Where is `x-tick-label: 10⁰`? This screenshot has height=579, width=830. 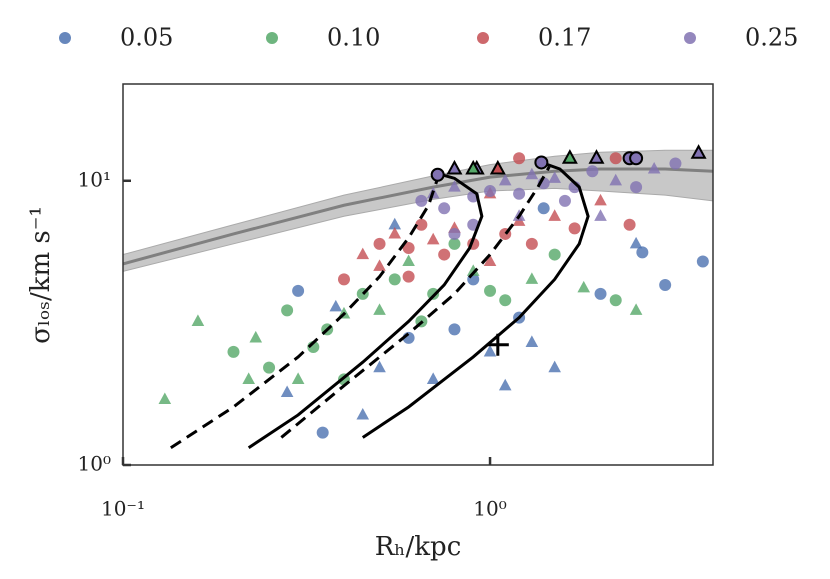 x-tick-label: 10⁰ is located at coordinates (489, 509).